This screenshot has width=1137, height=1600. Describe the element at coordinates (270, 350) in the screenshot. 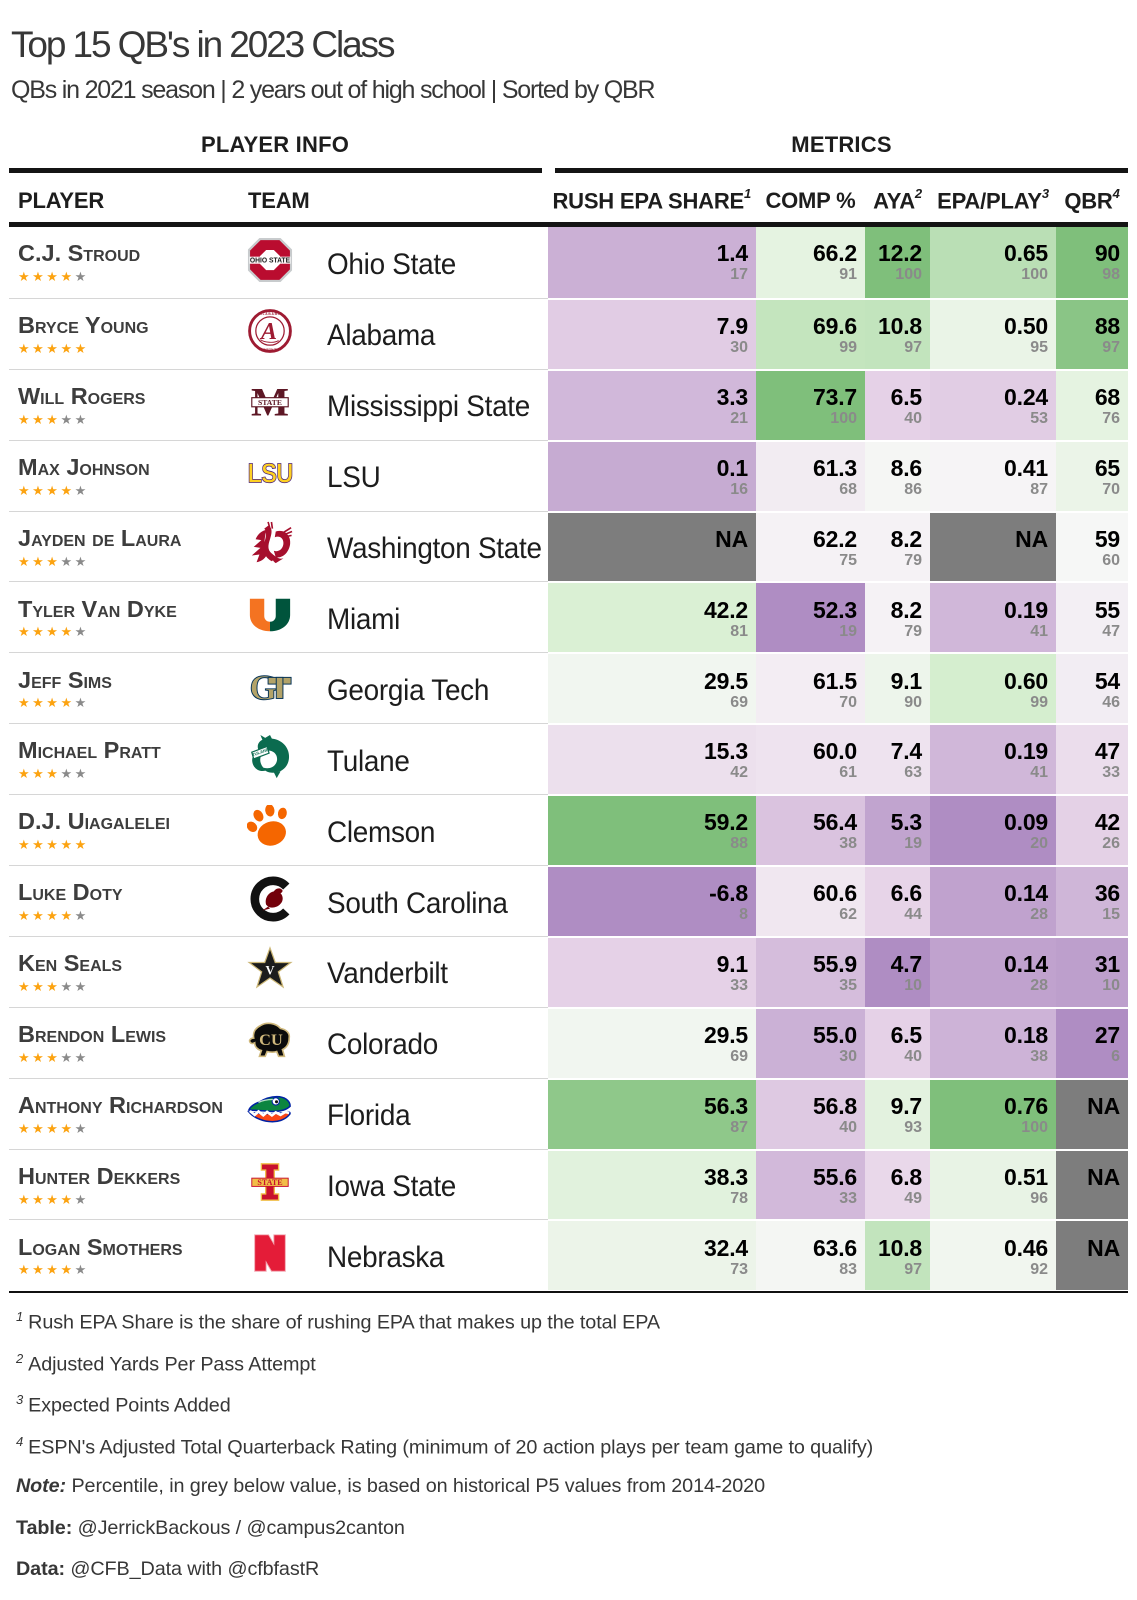

I see `svg-text: CRIMSON TIDE` at that location.